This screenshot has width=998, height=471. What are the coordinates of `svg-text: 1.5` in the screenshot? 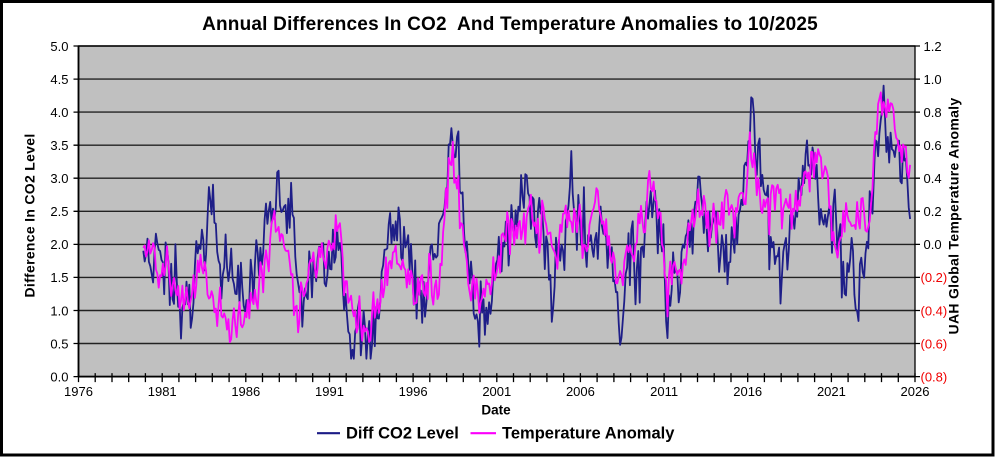 It's located at (59, 277).